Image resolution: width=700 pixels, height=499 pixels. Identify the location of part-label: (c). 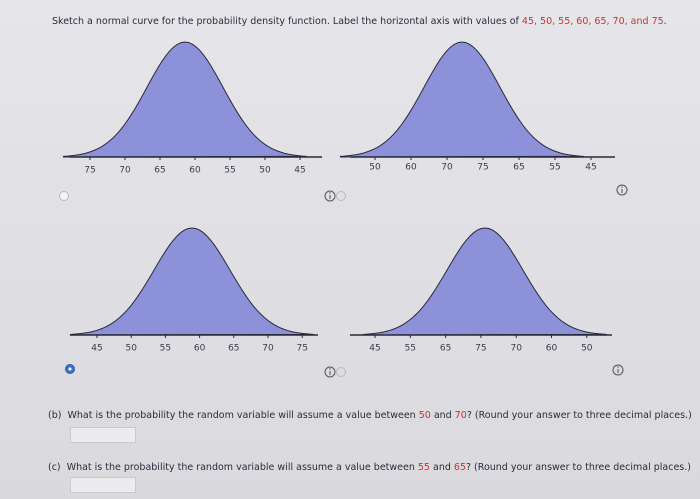
(54, 467).